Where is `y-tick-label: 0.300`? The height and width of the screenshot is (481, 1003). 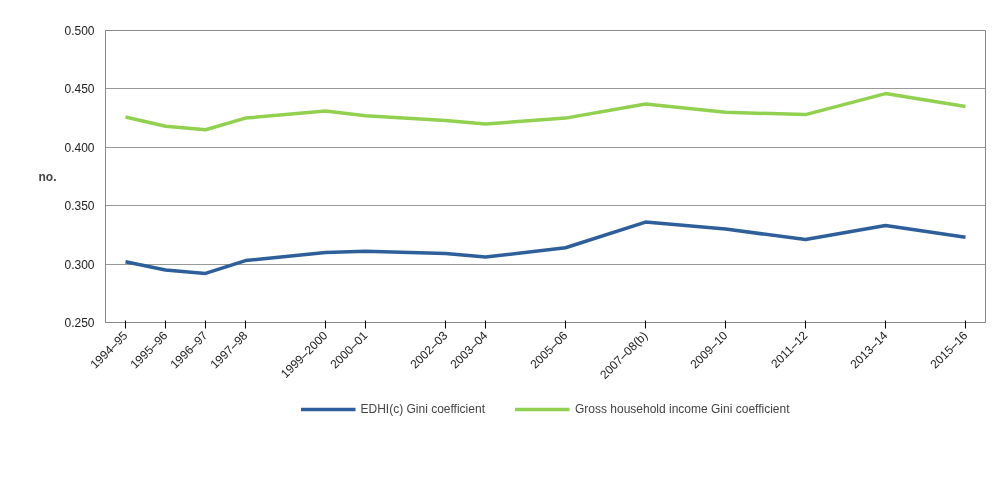 y-tick-label: 0.300 is located at coordinates (79, 264).